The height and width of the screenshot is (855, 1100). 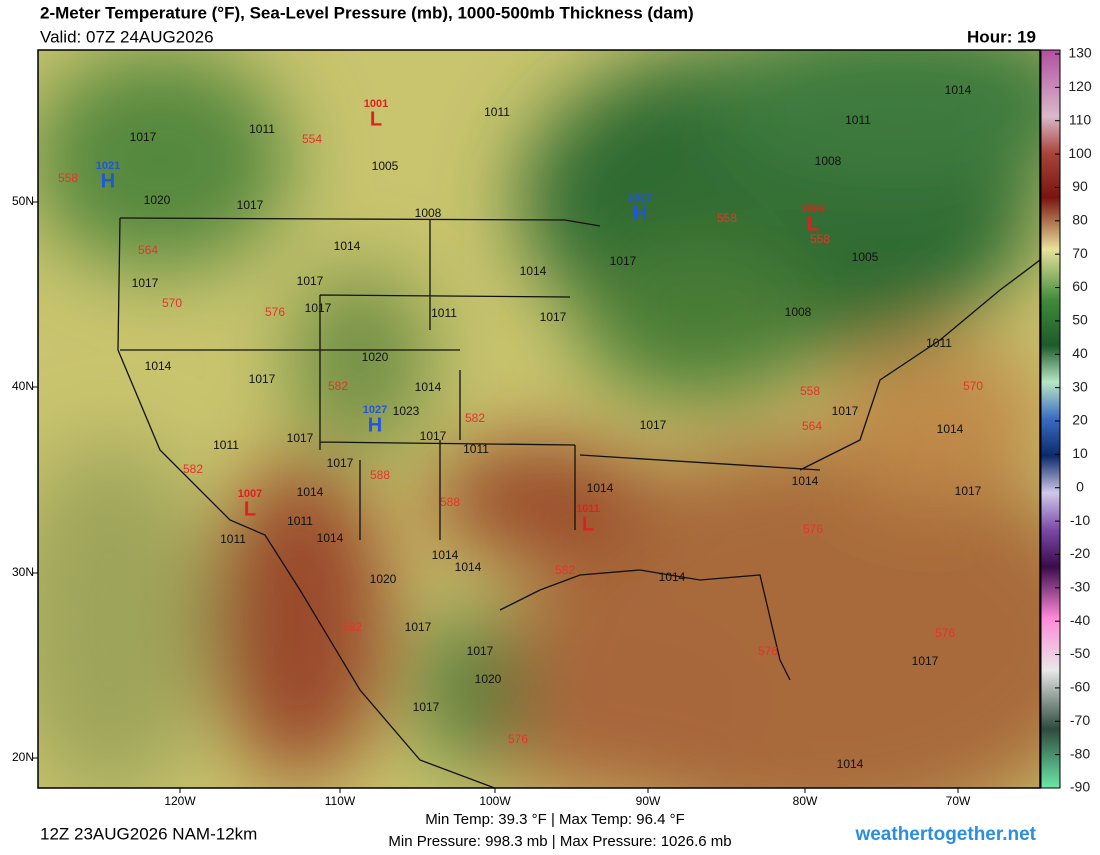 What do you see at coordinates (1080, 453) in the screenshot?
I see `colorbar-label: 10` at bounding box center [1080, 453].